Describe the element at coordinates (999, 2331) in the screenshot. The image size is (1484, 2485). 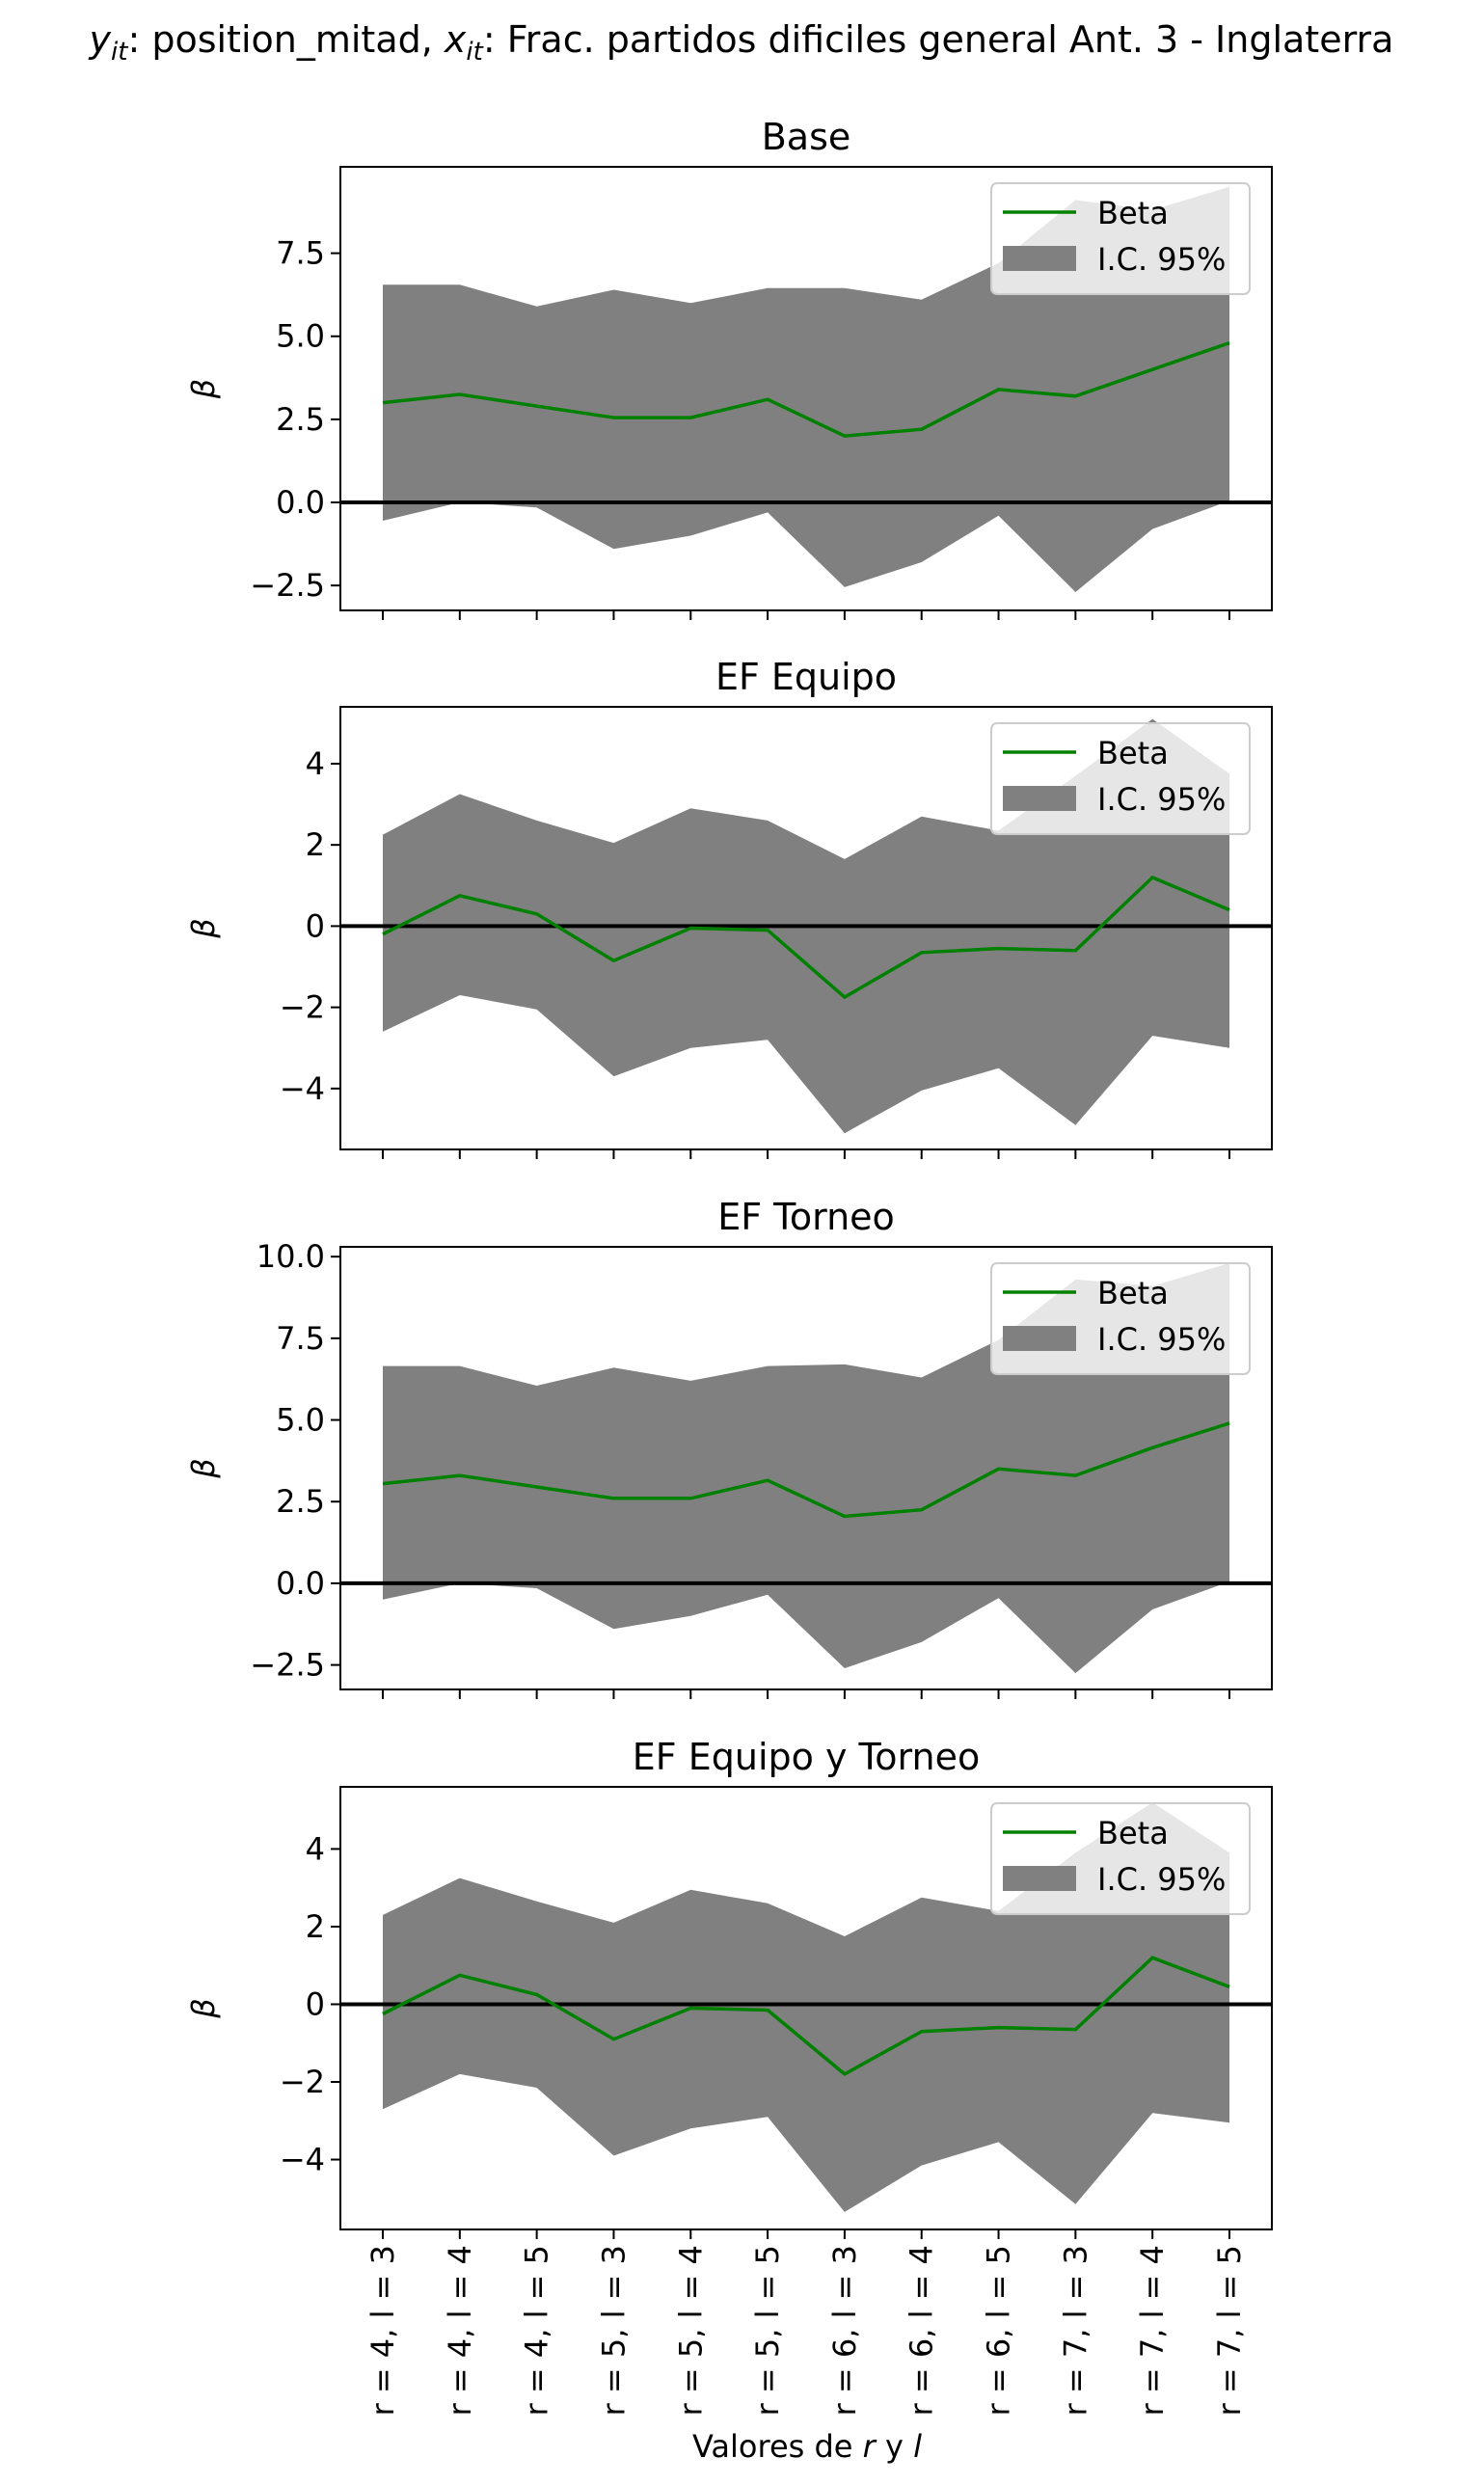
I see `x-tick-label: r = 6, l = 5` at that location.